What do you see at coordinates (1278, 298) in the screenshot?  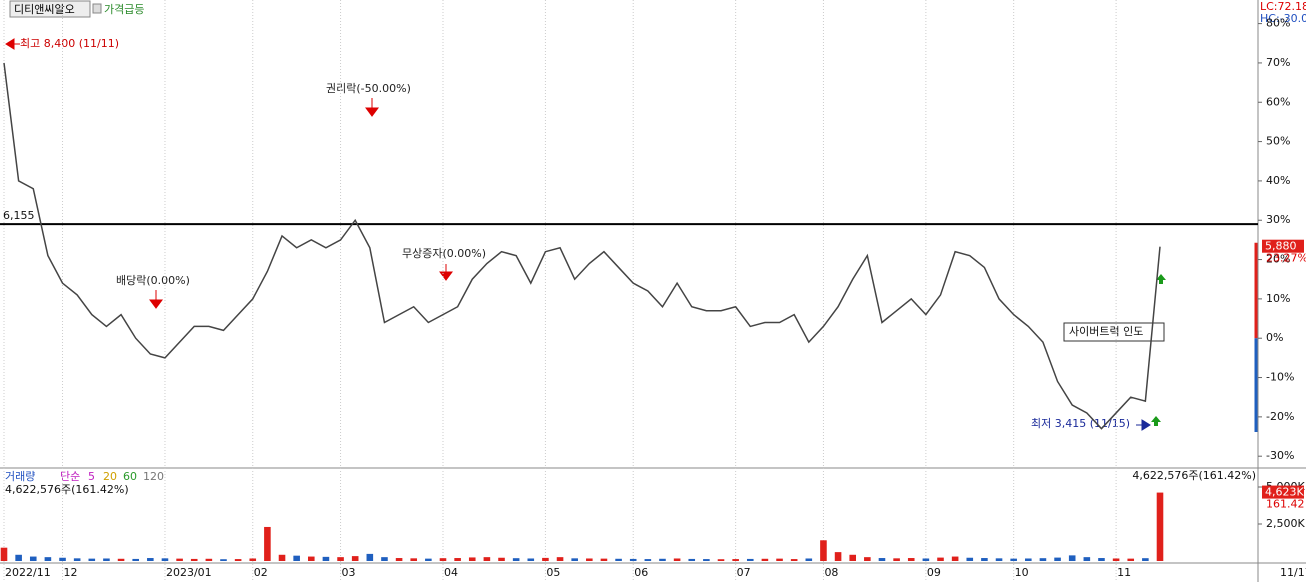 I see `y-tick-label: 10%` at bounding box center [1278, 298].